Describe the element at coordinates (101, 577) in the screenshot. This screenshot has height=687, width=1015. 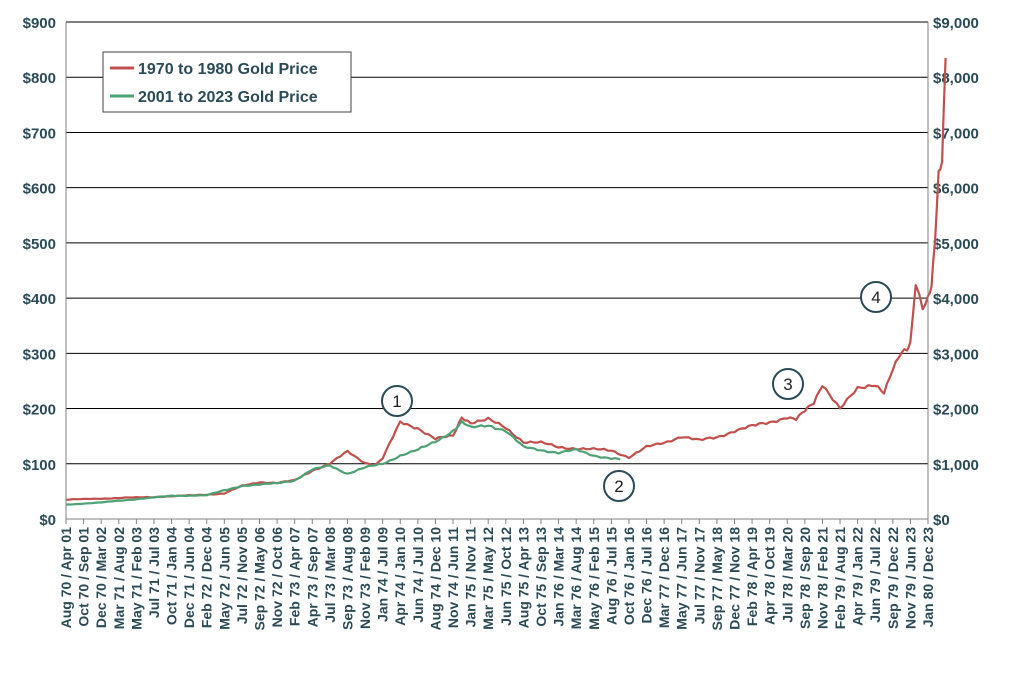
I see `x-tick-label: Dec 70 / Mar 02` at that location.